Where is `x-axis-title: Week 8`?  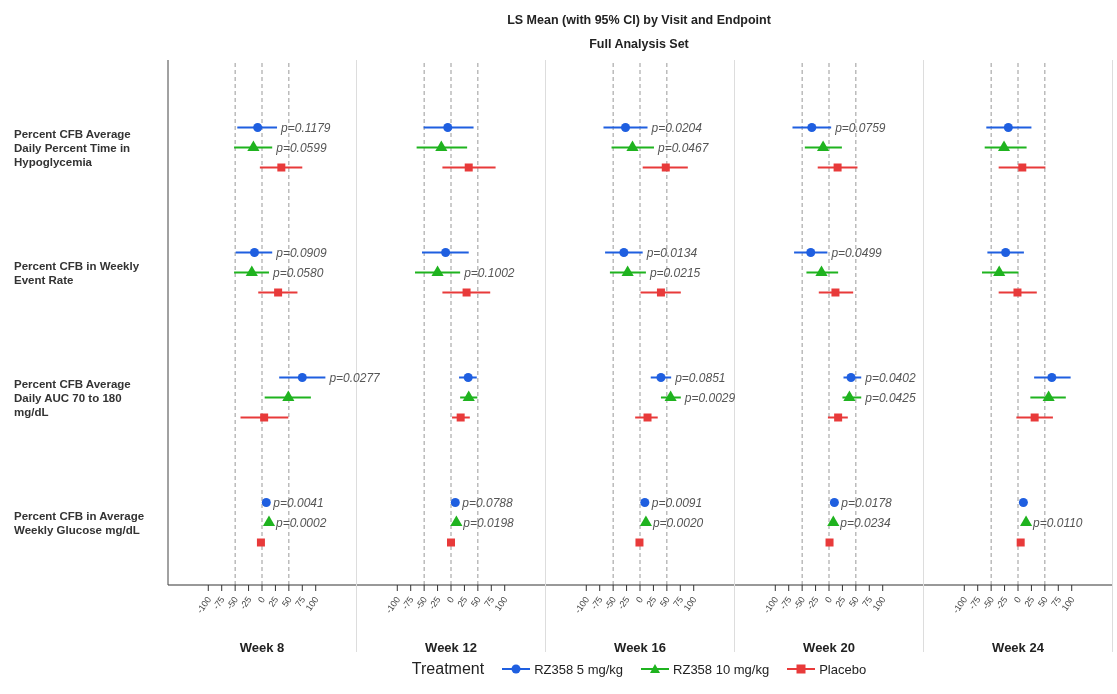 x-axis-title: Week 8 is located at coordinates (262, 647).